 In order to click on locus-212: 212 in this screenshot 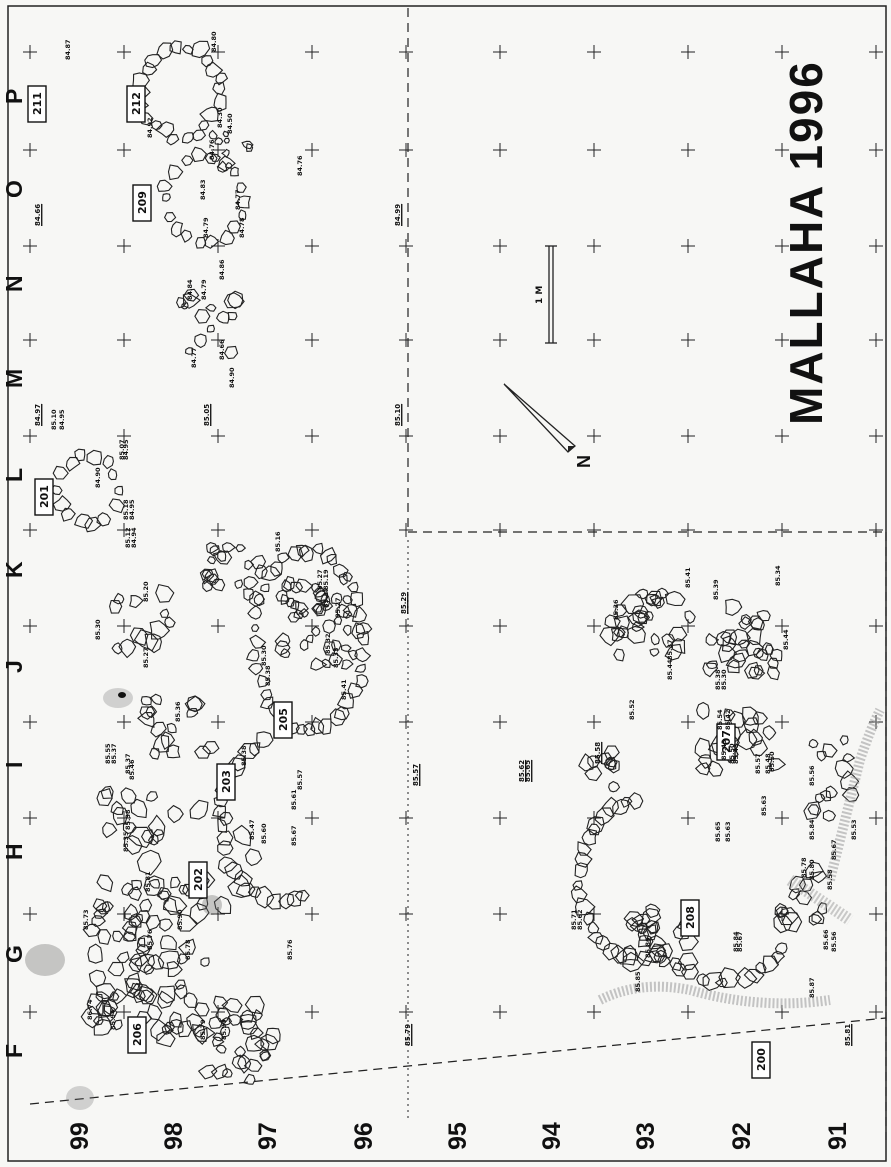, I will do `click(136, 104)`.